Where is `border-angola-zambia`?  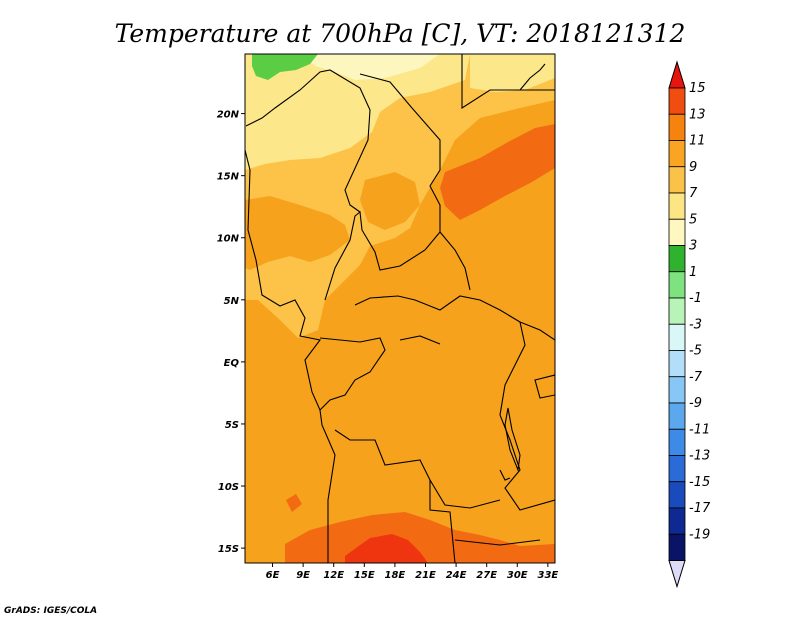
border-angola-zambia is located at coordinates (442, 521).